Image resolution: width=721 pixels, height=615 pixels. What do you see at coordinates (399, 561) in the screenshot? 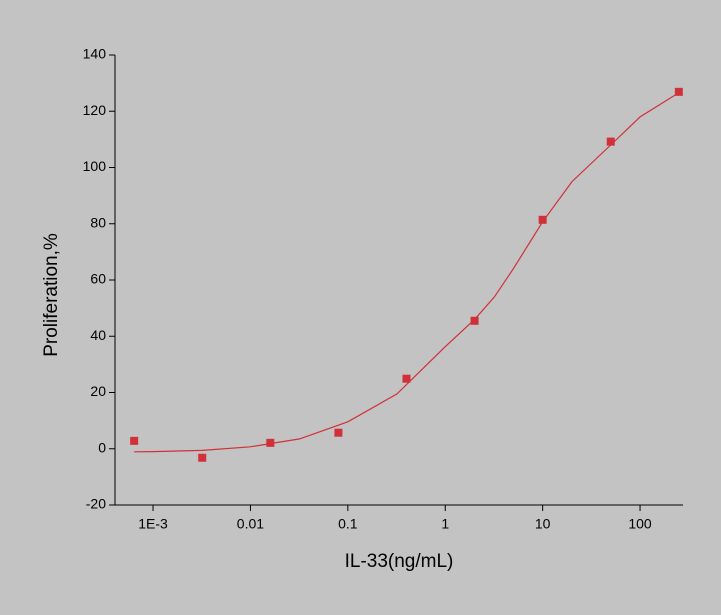
I see `x-axis-title: IL-33(ng/mL)` at bounding box center [399, 561].